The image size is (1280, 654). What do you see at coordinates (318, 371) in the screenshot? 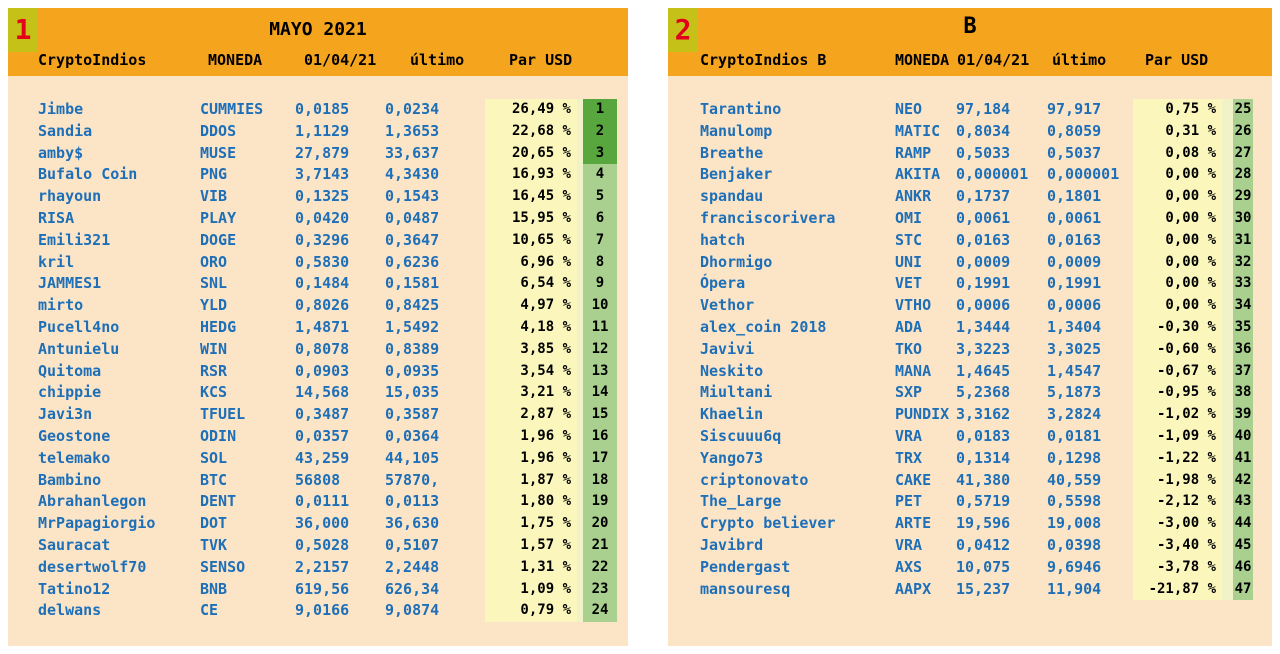
I see `table-row: Quitoma RSR 0,0903 0,0935 3,54 % 13` at bounding box center [318, 371].